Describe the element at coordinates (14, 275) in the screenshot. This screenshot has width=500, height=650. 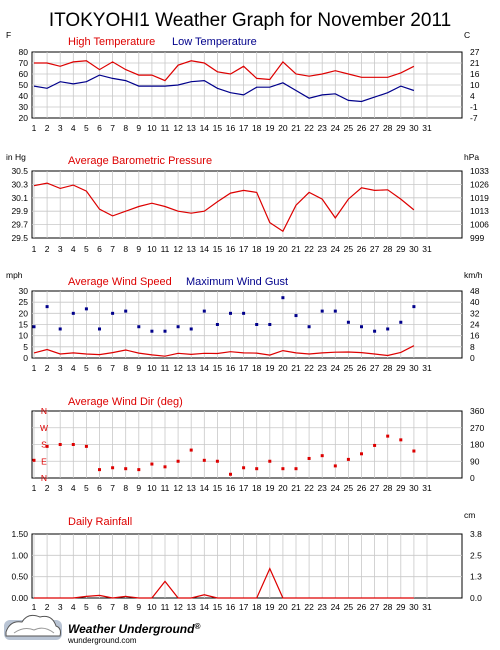
I see `left-unit-label: mph` at that location.